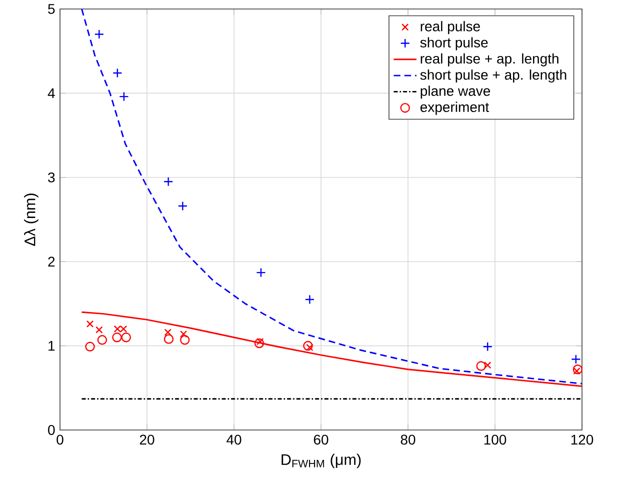  I want to click on legend-label: experiment, so click(455, 108).